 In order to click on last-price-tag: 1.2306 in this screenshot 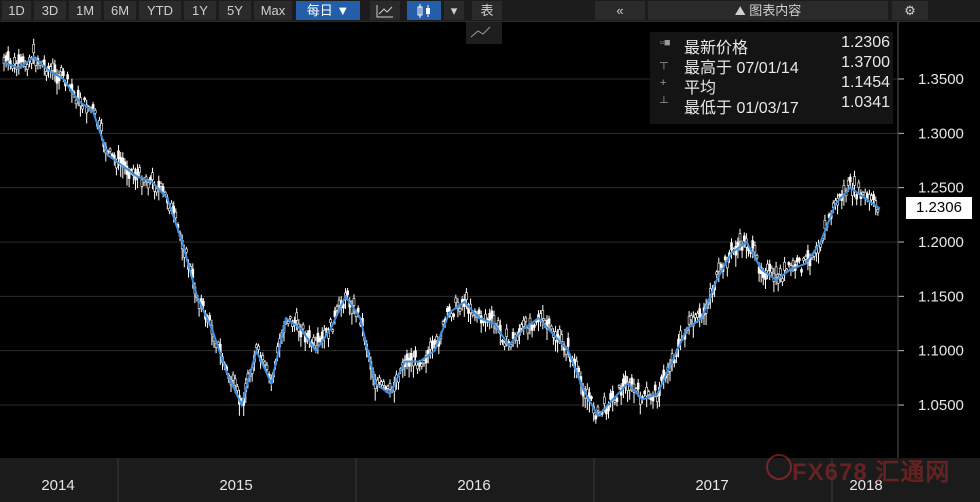, I will do `click(939, 208)`.